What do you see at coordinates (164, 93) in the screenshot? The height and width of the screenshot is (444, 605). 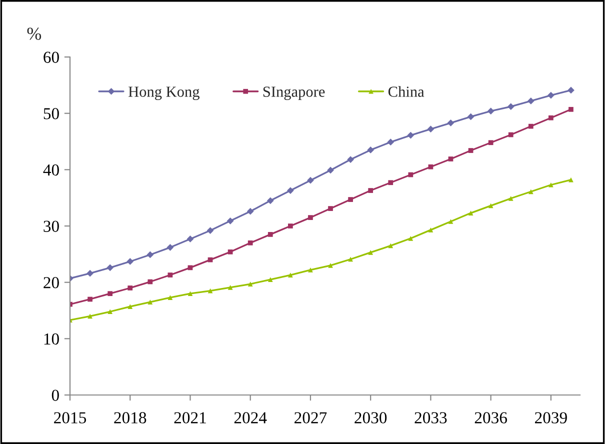 I see `legend-label: Hong Kong` at bounding box center [164, 93].